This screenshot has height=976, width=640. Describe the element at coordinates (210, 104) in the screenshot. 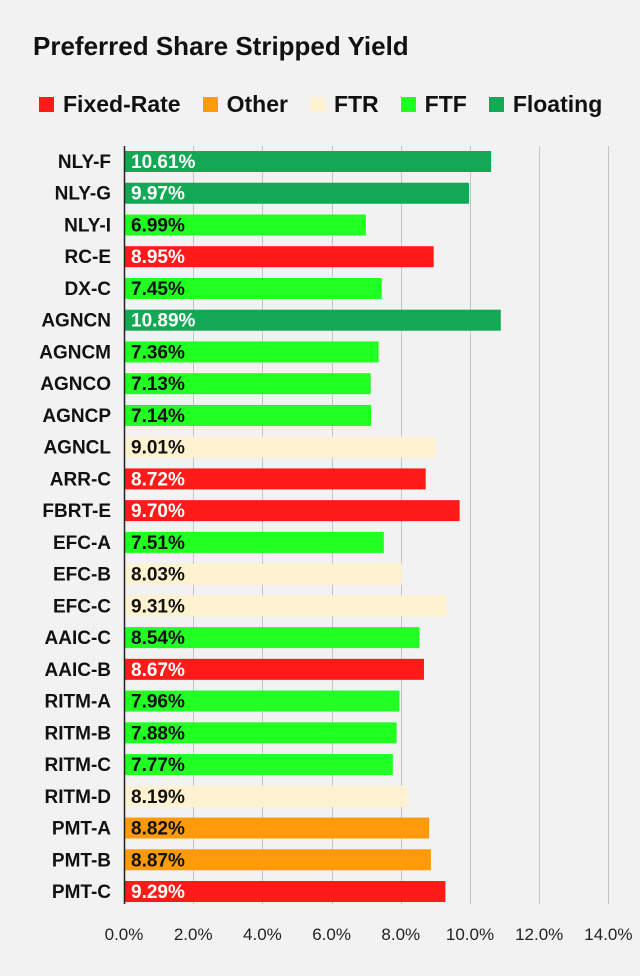

I see `legend-swatch-other` at that location.